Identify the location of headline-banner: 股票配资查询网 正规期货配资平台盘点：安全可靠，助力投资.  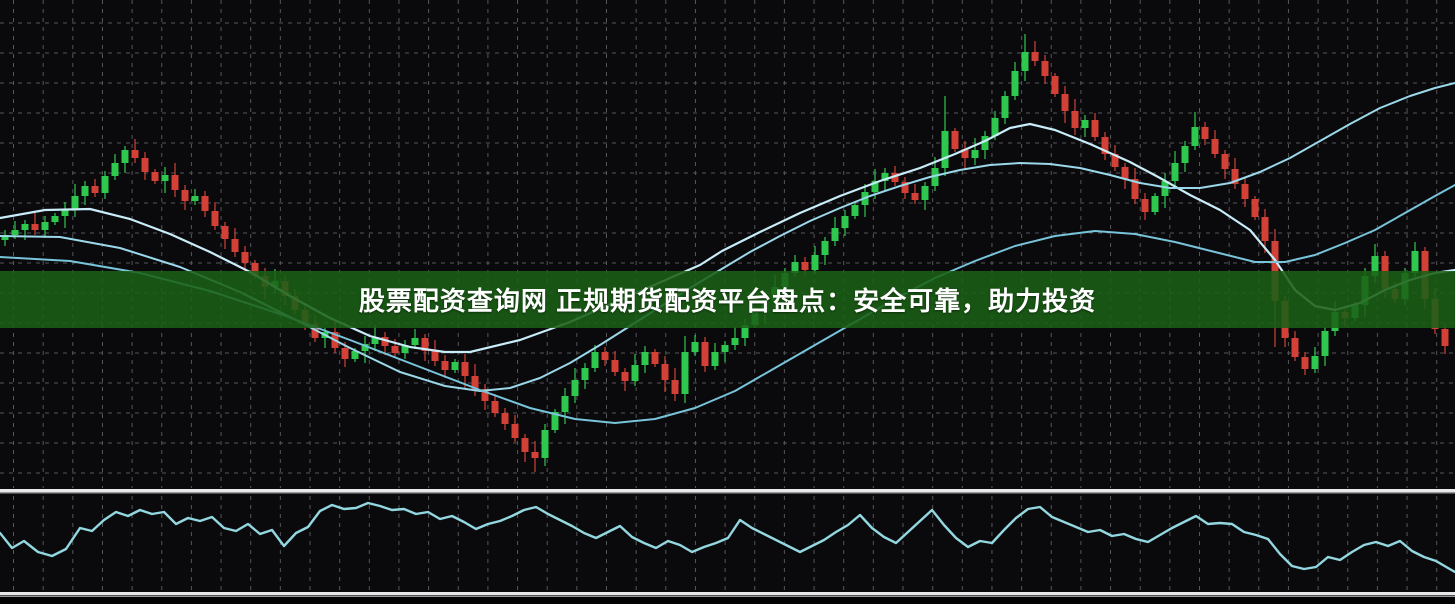
(727, 299).